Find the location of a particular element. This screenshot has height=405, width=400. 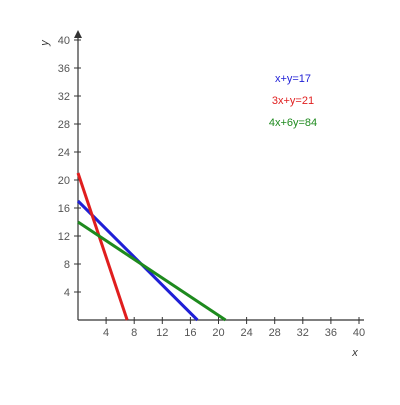

x-tick-label: 24 is located at coordinates (246, 333).